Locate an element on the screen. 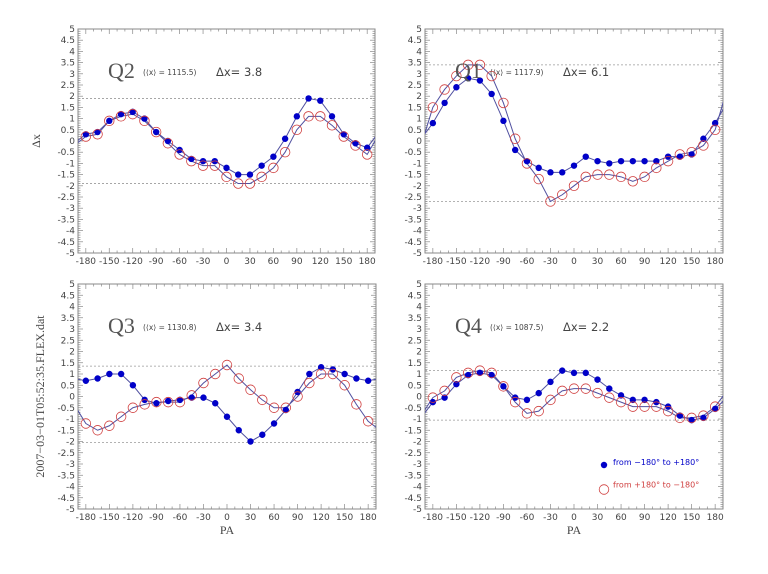 This screenshot has width=768, height=574. y-tick-label: -5 is located at coordinates (417, 254).